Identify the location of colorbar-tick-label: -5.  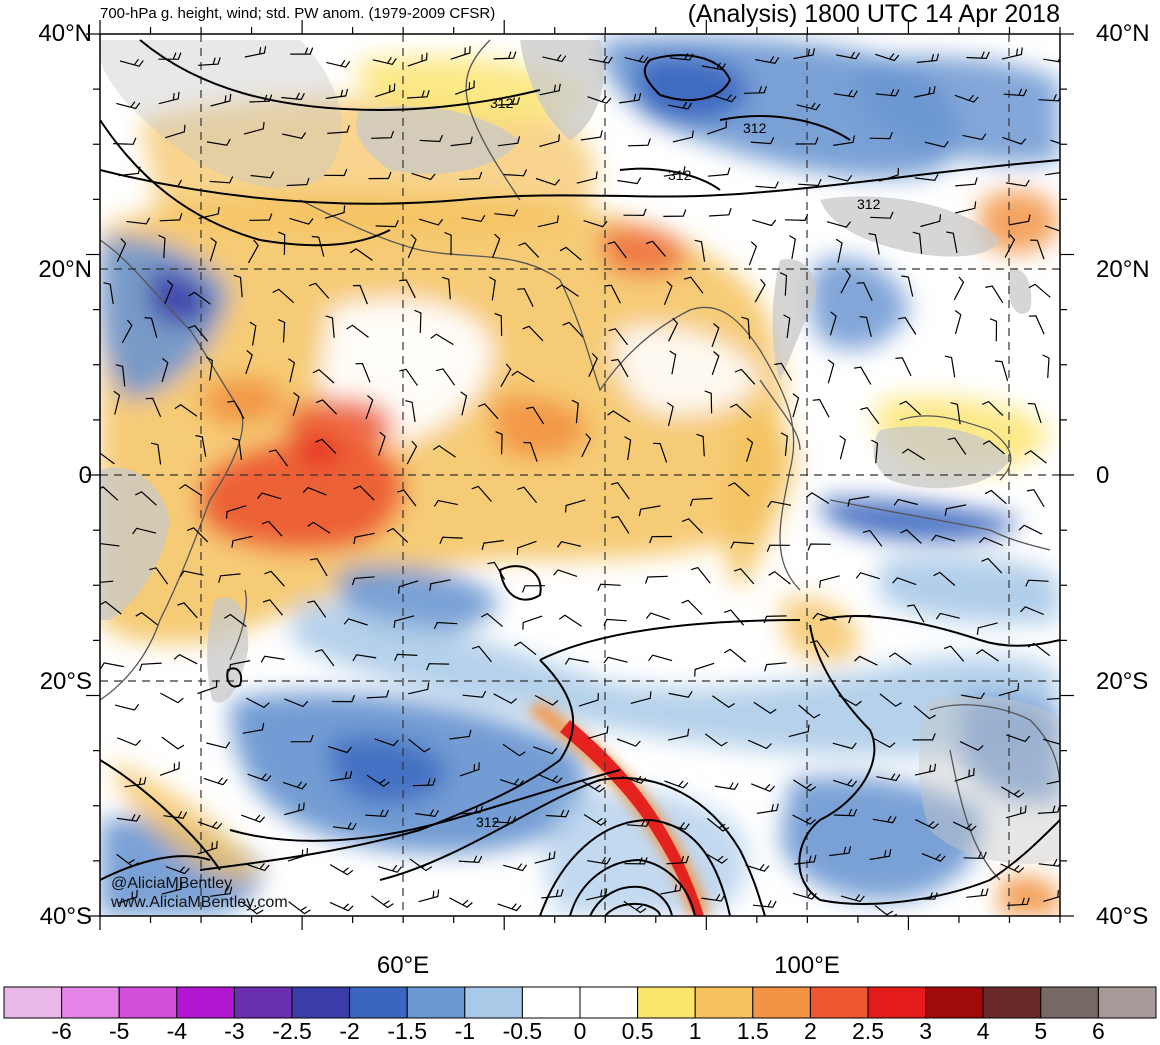
(119, 1031).